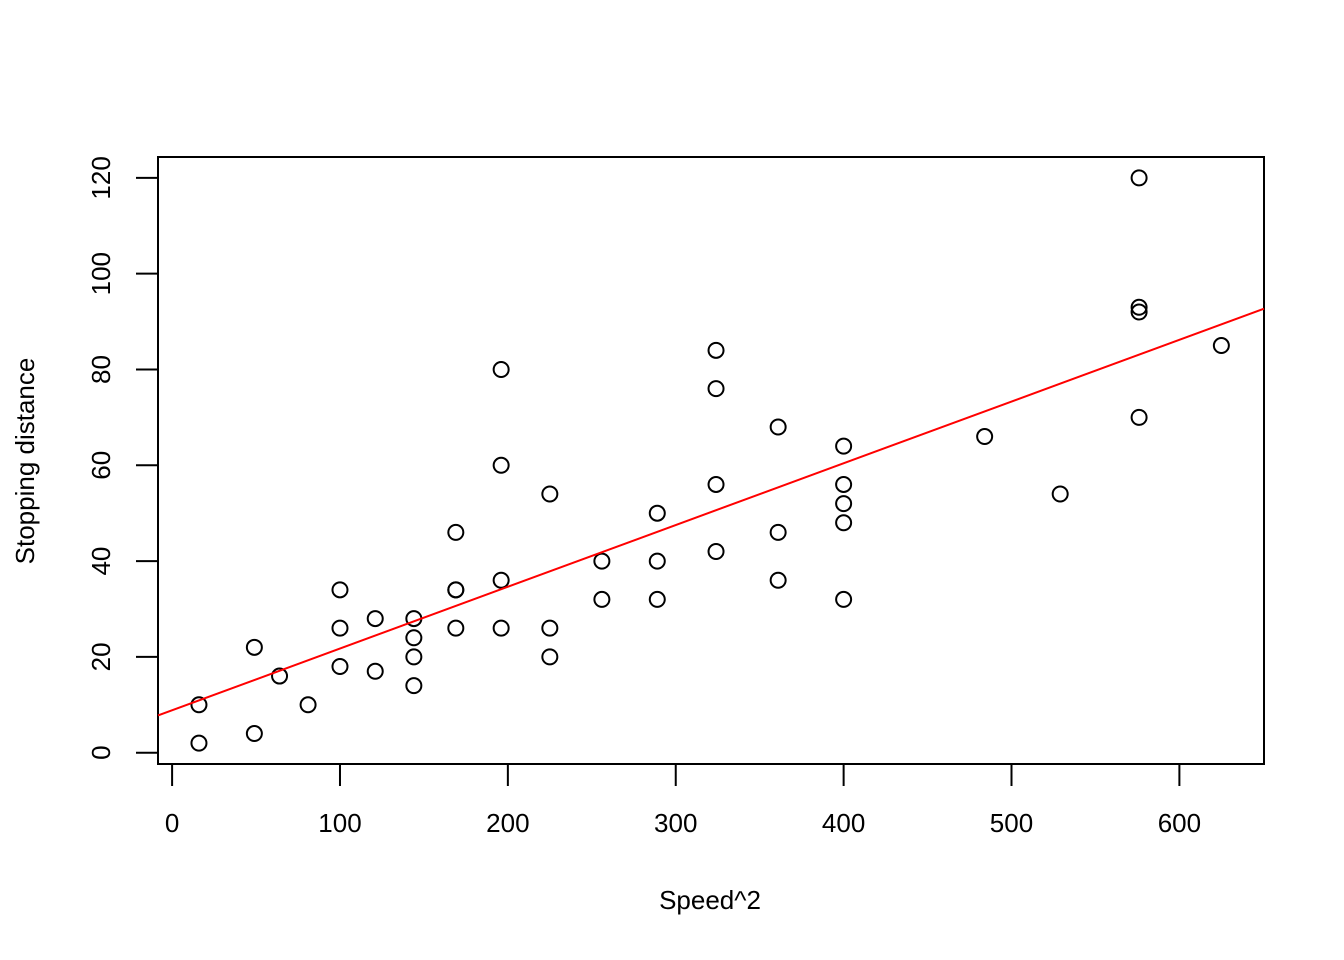 The width and height of the screenshot is (1344, 960). Describe the element at coordinates (101, 369) in the screenshot. I see `y-tick-label: 80` at that location.